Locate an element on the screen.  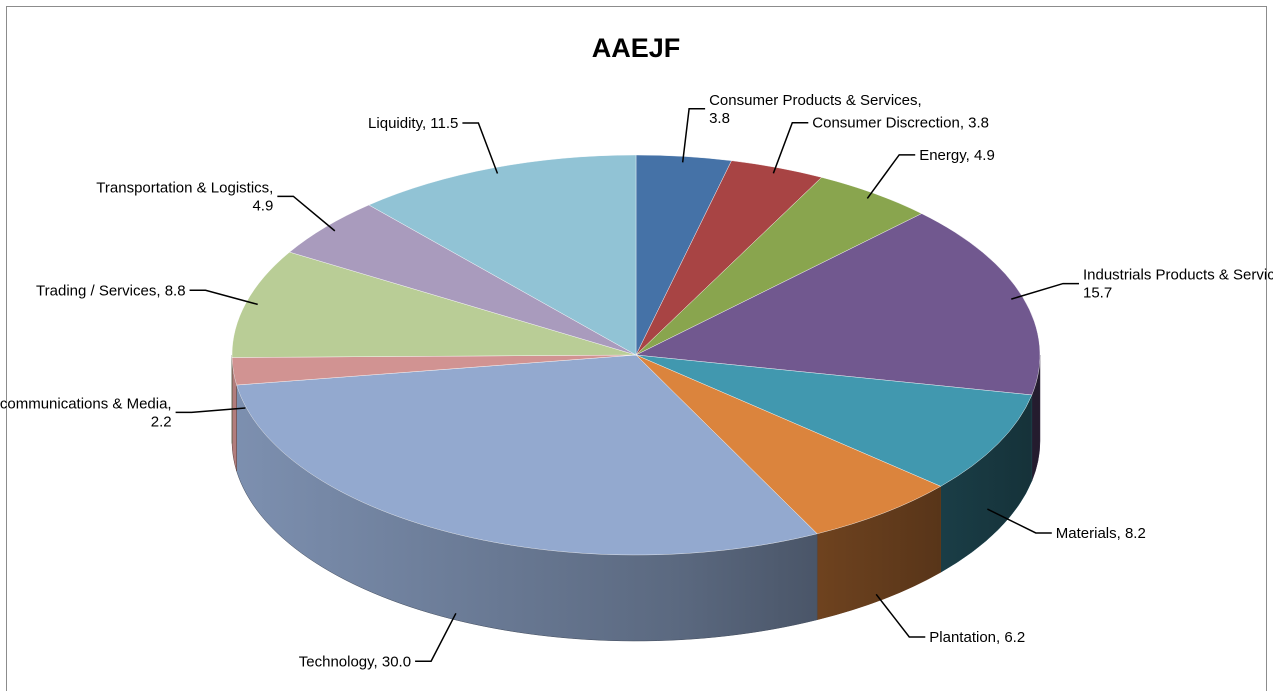
data-label-plantation: Plantation, 6.2 is located at coordinates (977, 637).